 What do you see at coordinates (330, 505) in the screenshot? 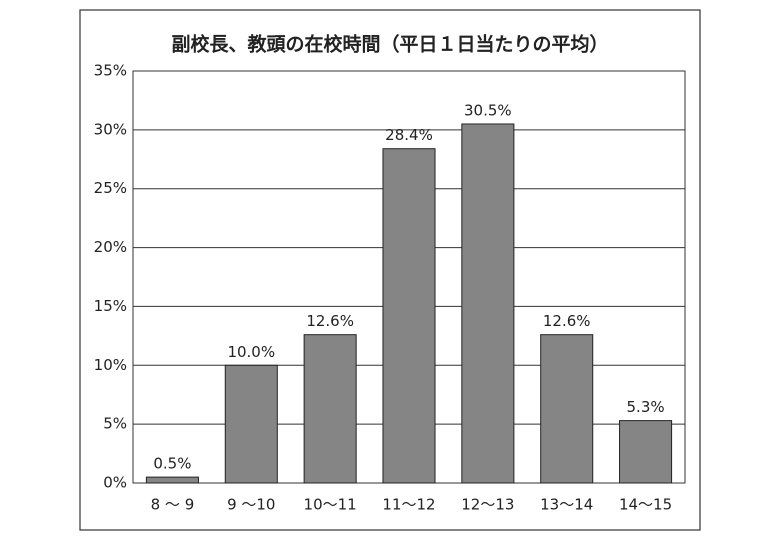
I see `x-tick-label: 10～11` at bounding box center [330, 505].